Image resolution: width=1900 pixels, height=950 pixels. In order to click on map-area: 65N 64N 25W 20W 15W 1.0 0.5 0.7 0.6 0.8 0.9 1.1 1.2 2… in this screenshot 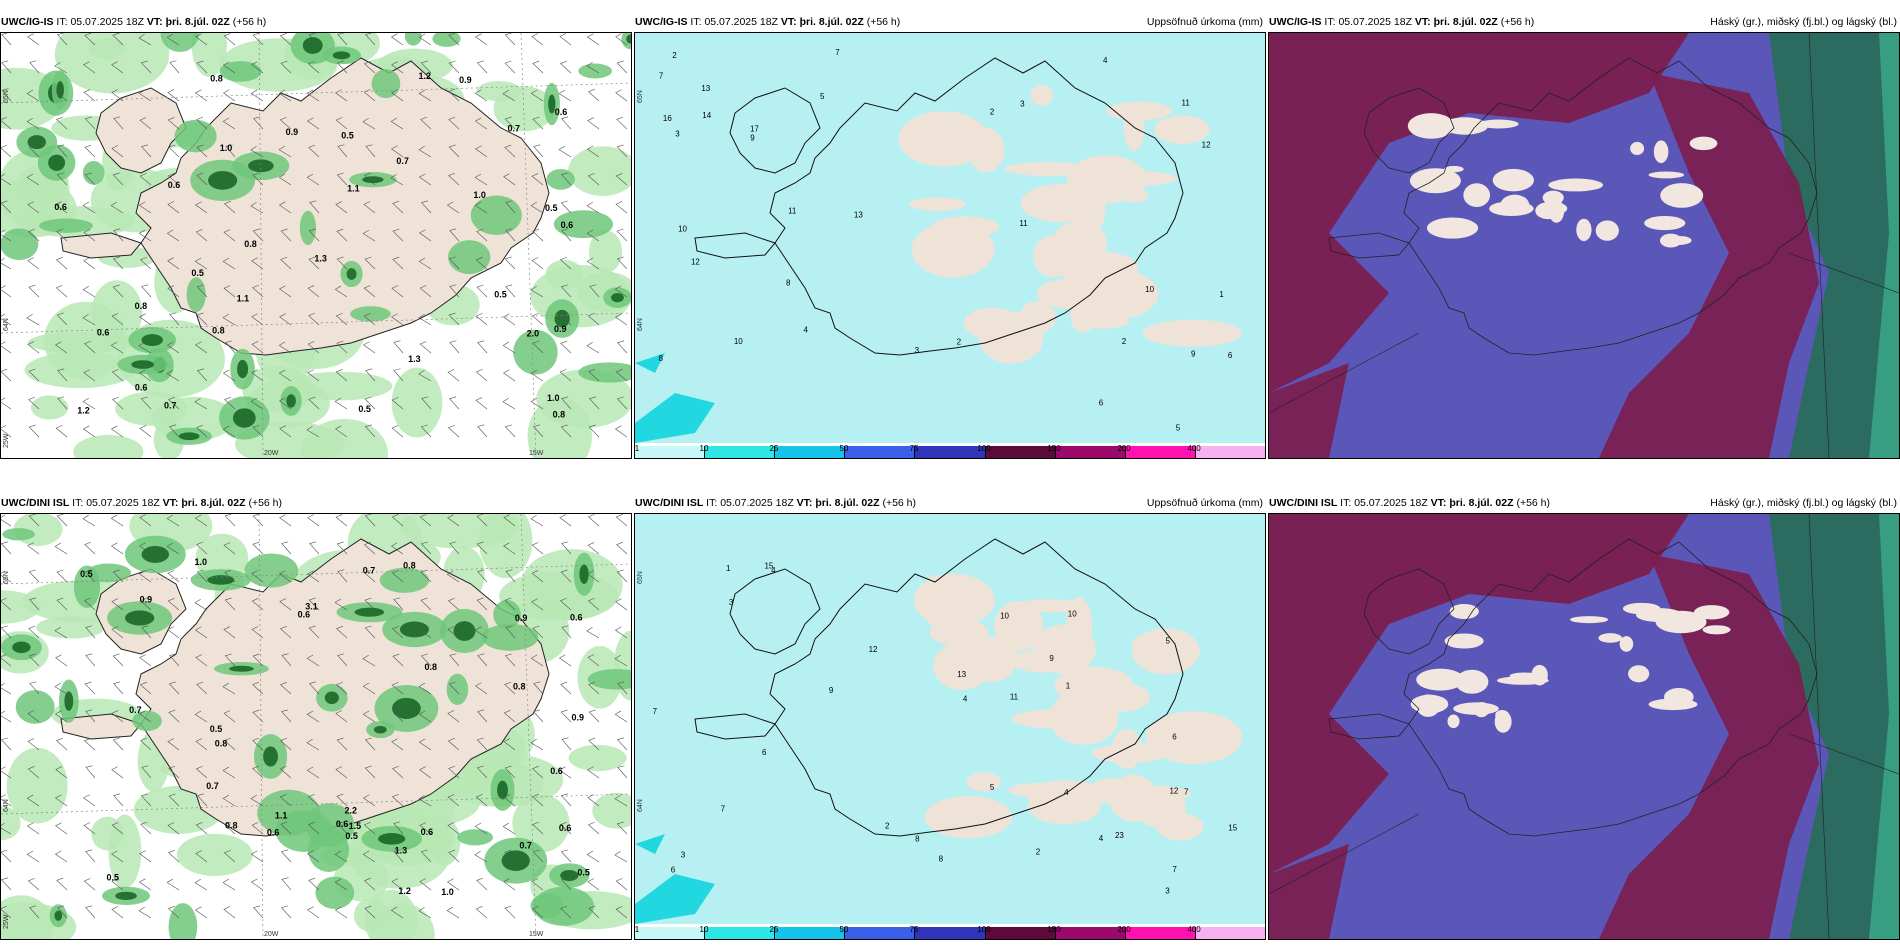, I will do `click(316, 245)`.